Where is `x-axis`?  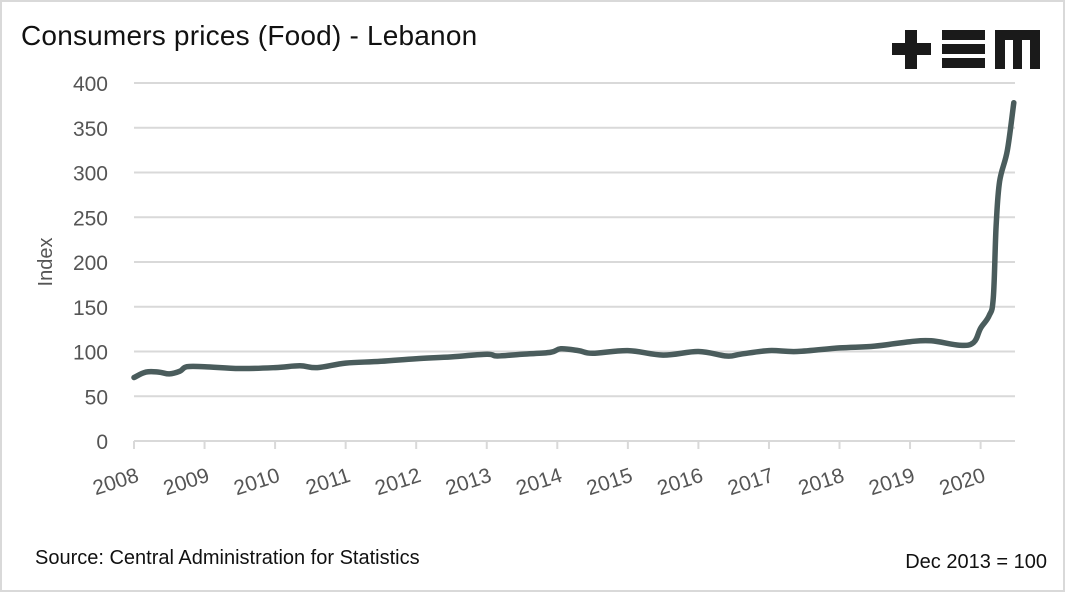 x-axis is located at coordinates (574, 444).